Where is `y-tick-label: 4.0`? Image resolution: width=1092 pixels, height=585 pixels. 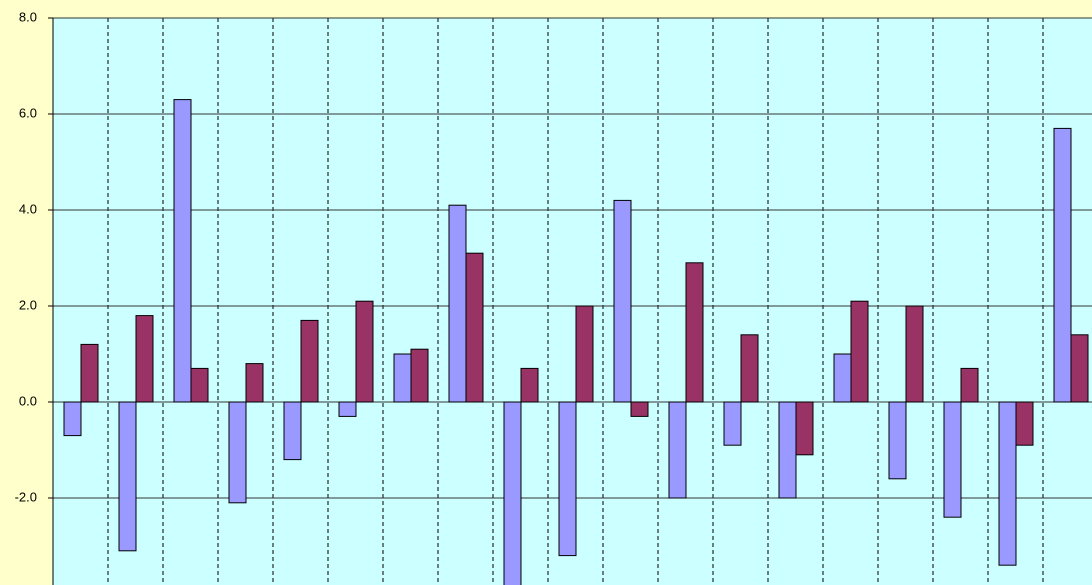 y-tick-label: 4.0 is located at coordinates (28, 208).